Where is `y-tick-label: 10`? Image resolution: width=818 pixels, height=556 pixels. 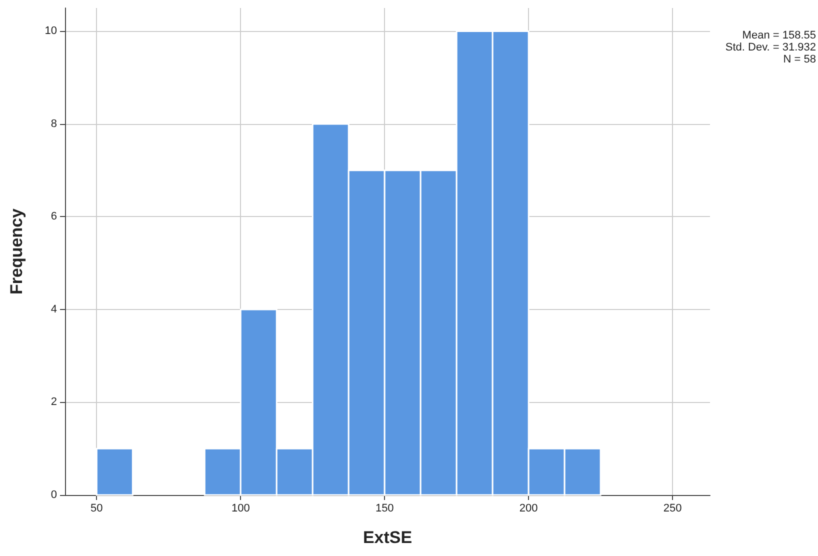
y-tick-label: 10 is located at coordinates (50, 31).